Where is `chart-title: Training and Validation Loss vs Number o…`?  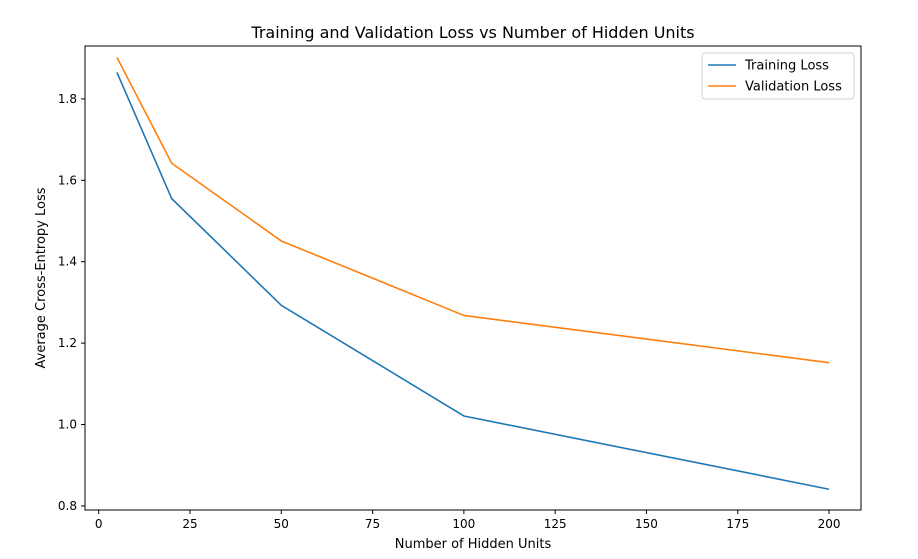 chart-title: Training and Validation Loss vs Number o… is located at coordinates (472, 32).